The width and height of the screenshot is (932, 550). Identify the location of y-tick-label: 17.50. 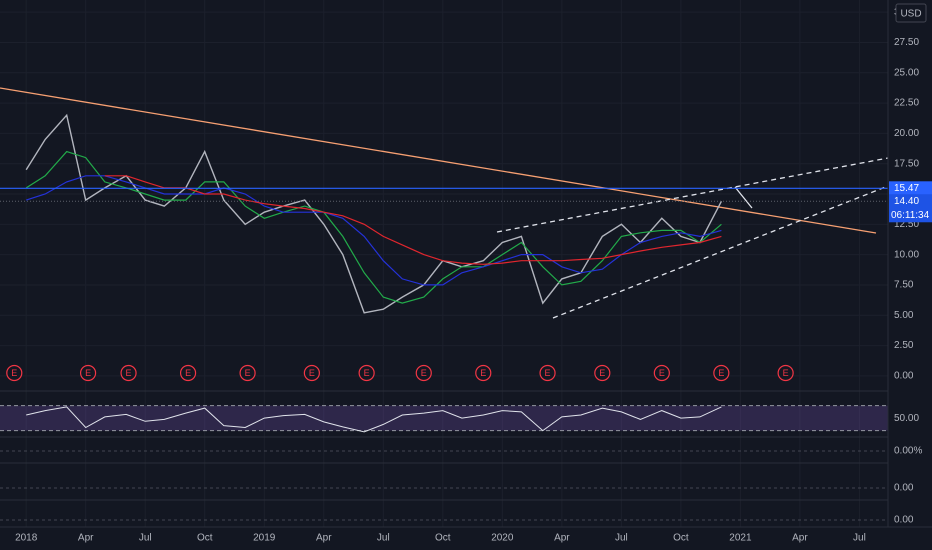
(906, 163).